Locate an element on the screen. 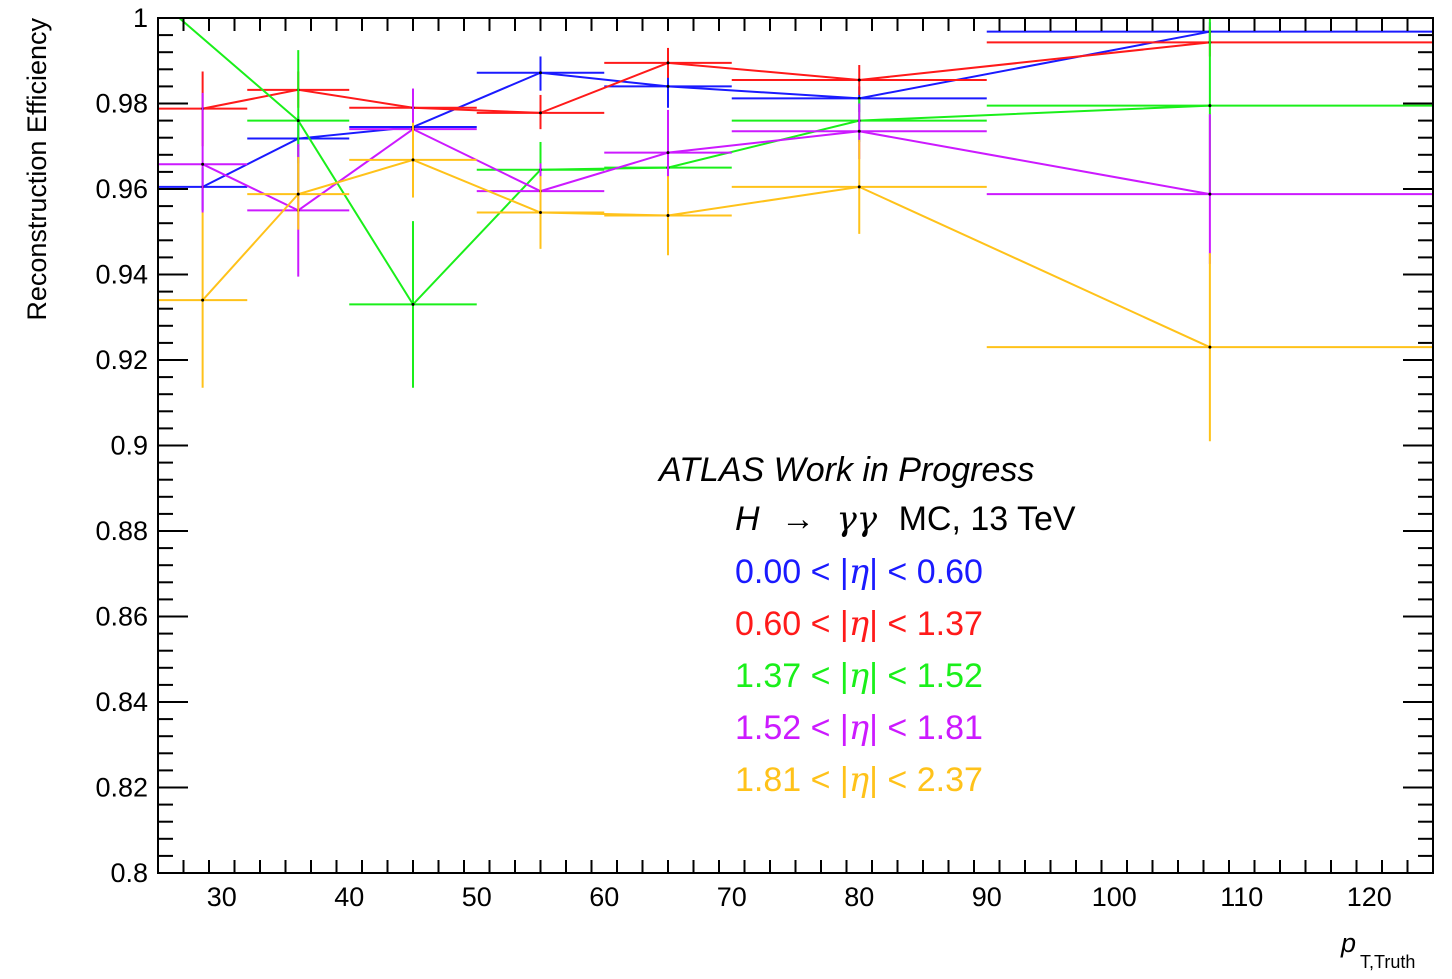 Image resolution: width=1452 pixels, height=979 pixels. legend-entry-pre: 1.37 < | is located at coordinates (792, 676).